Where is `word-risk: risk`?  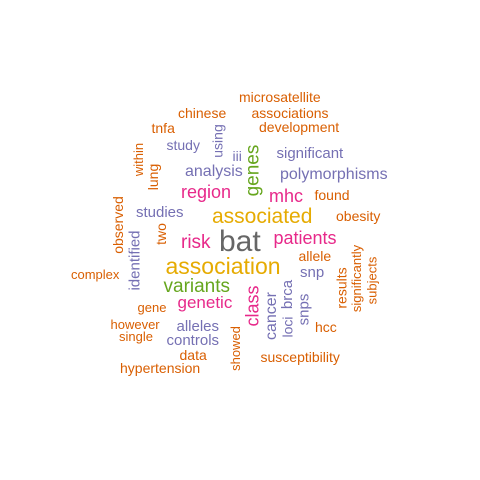
word-risk: risk is located at coordinates (196, 242).